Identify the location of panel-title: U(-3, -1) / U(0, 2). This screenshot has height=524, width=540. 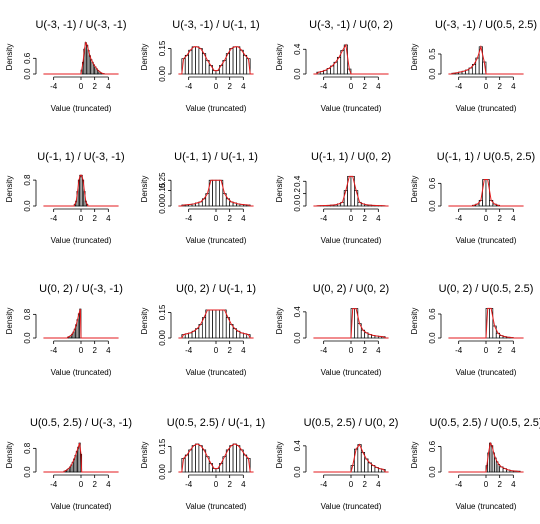
(351, 25).